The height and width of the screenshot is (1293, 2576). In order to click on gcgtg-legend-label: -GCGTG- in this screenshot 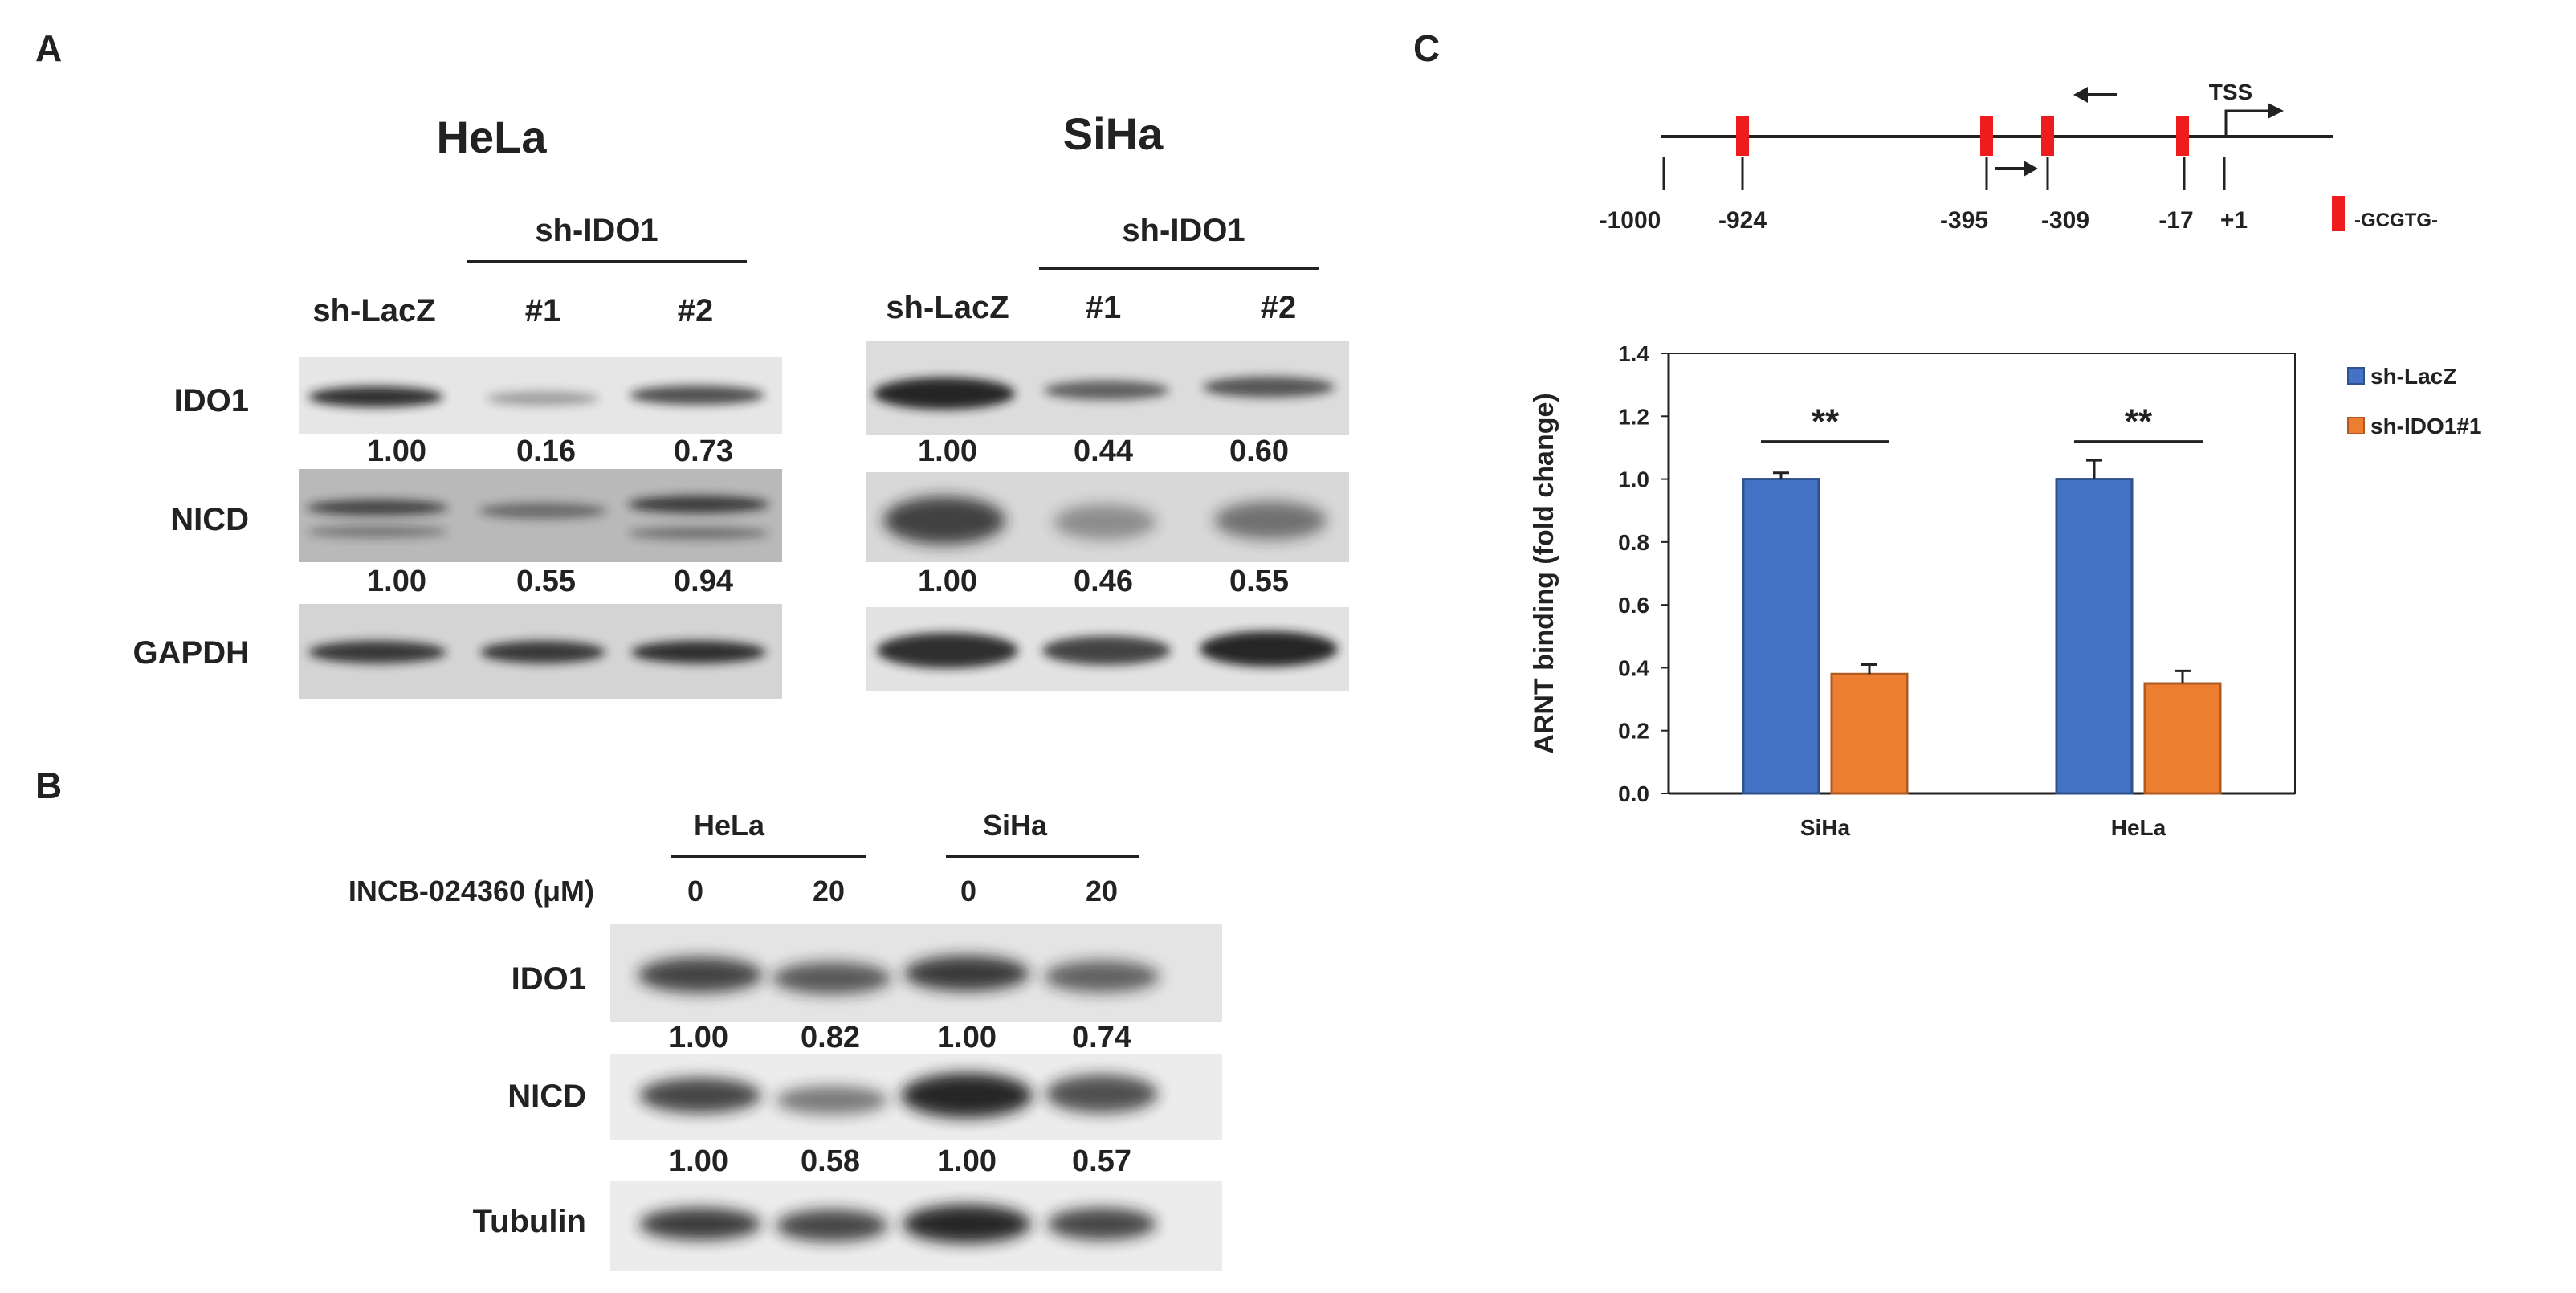, I will do `click(2396, 220)`.